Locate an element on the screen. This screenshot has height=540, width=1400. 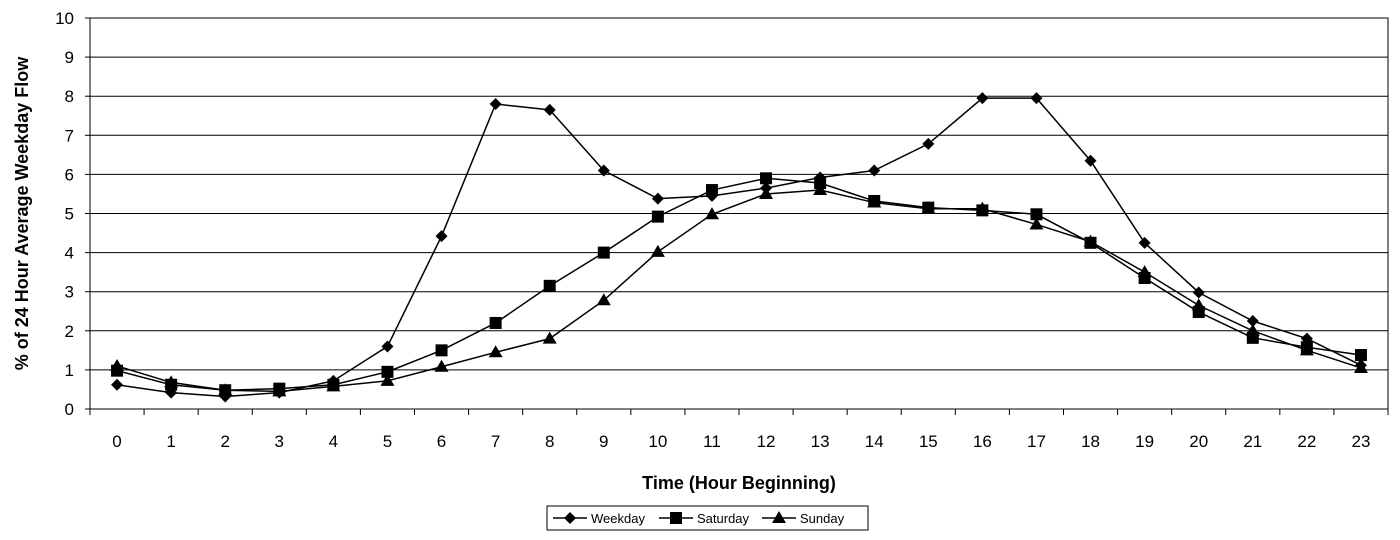
x-tick-label: 21 is located at coordinates (1252, 441).